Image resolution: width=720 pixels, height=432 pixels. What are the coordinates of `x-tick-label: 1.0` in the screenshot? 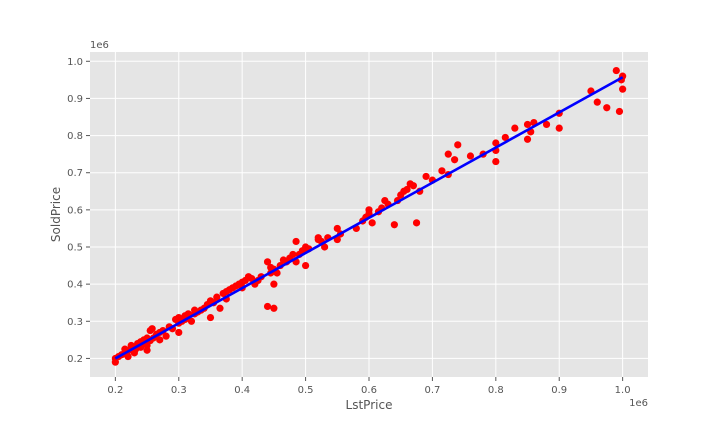 It's located at (623, 390).